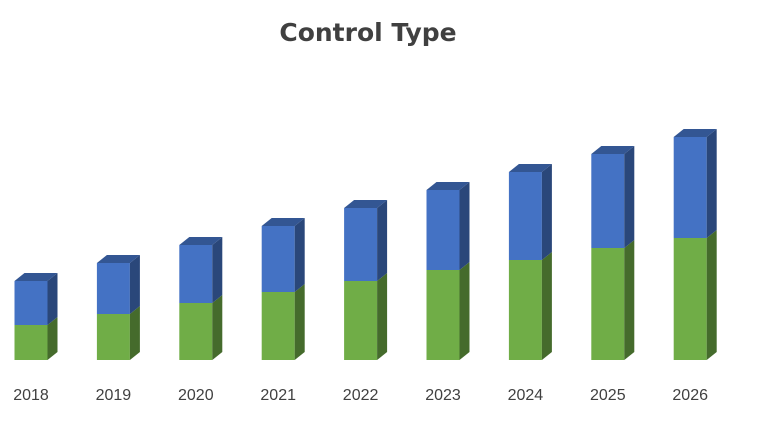 The width and height of the screenshot is (780, 440). What do you see at coordinates (690, 395) in the screenshot?
I see `x-tick-label: 2026` at bounding box center [690, 395].